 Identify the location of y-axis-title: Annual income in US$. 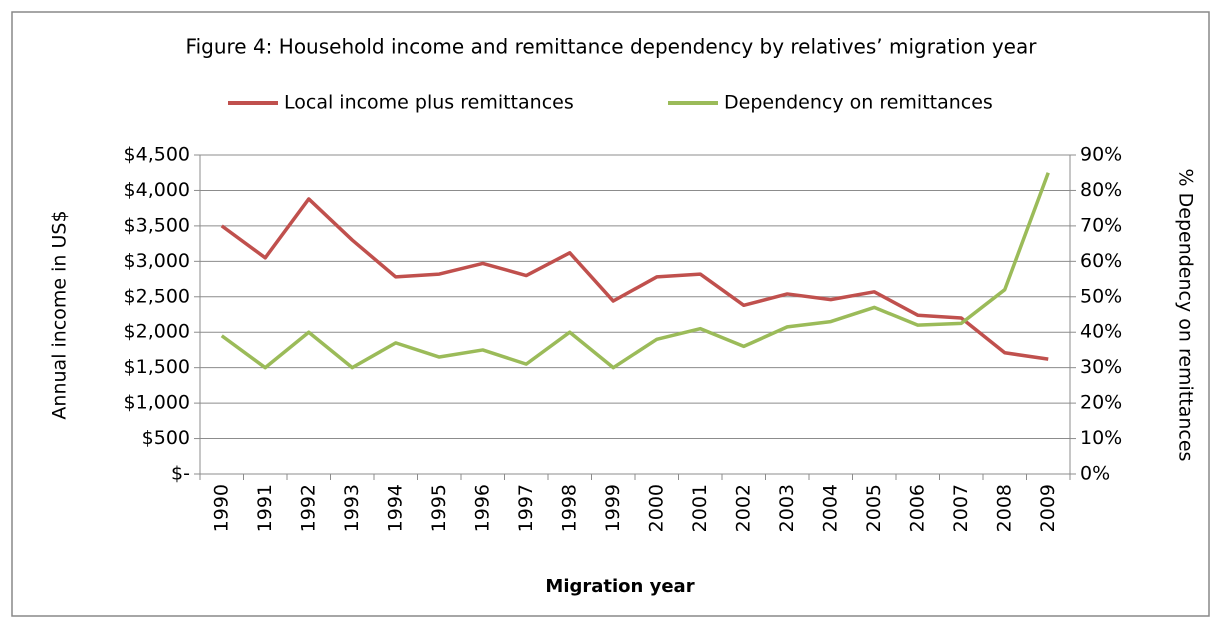
(60, 314).